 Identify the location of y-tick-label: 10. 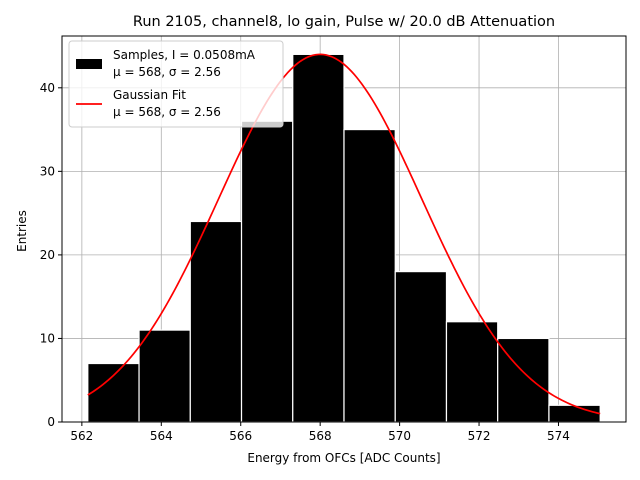
(47, 338).